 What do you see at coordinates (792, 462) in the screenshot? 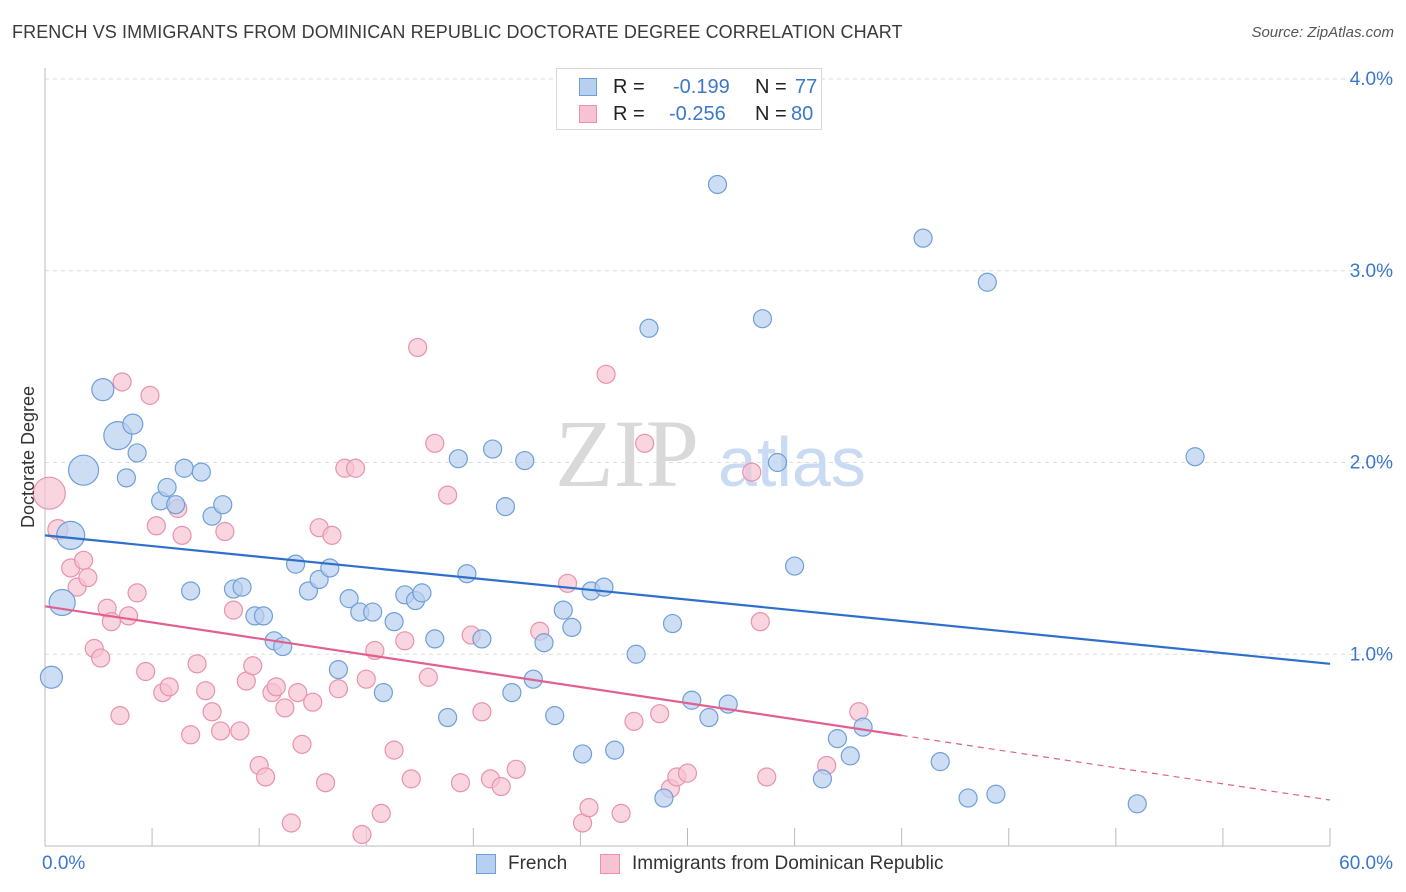
I see `watermark-atlas: atlas` at bounding box center [792, 462].